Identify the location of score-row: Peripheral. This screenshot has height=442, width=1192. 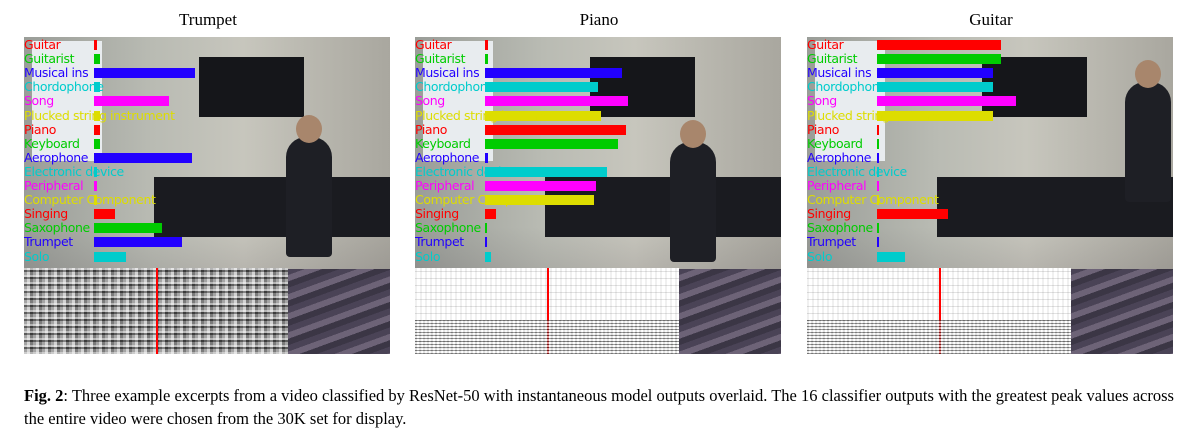
(598, 185).